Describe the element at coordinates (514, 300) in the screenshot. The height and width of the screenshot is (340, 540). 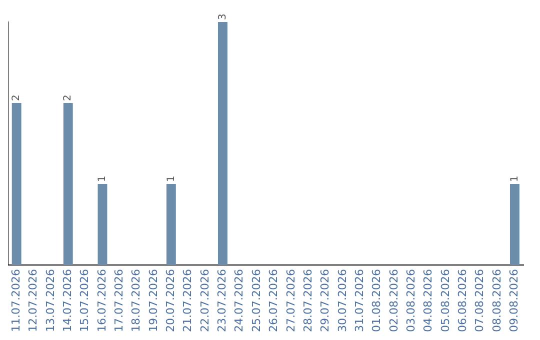
I see `x-tick-label: 09.08.2026` at that location.